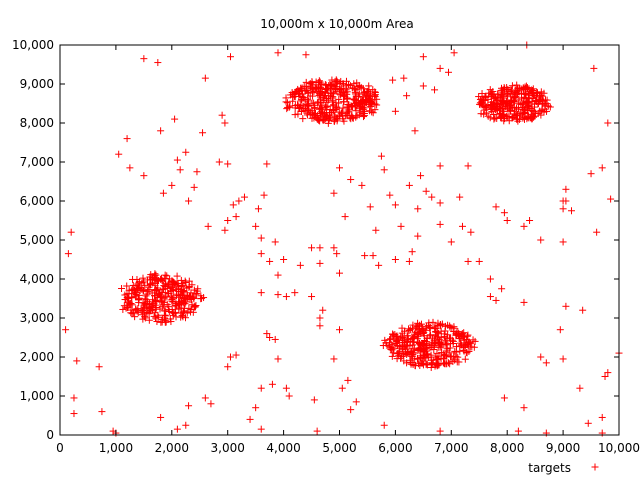  What do you see at coordinates (549, 468) in the screenshot?
I see `legend-label: targets` at bounding box center [549, 468].